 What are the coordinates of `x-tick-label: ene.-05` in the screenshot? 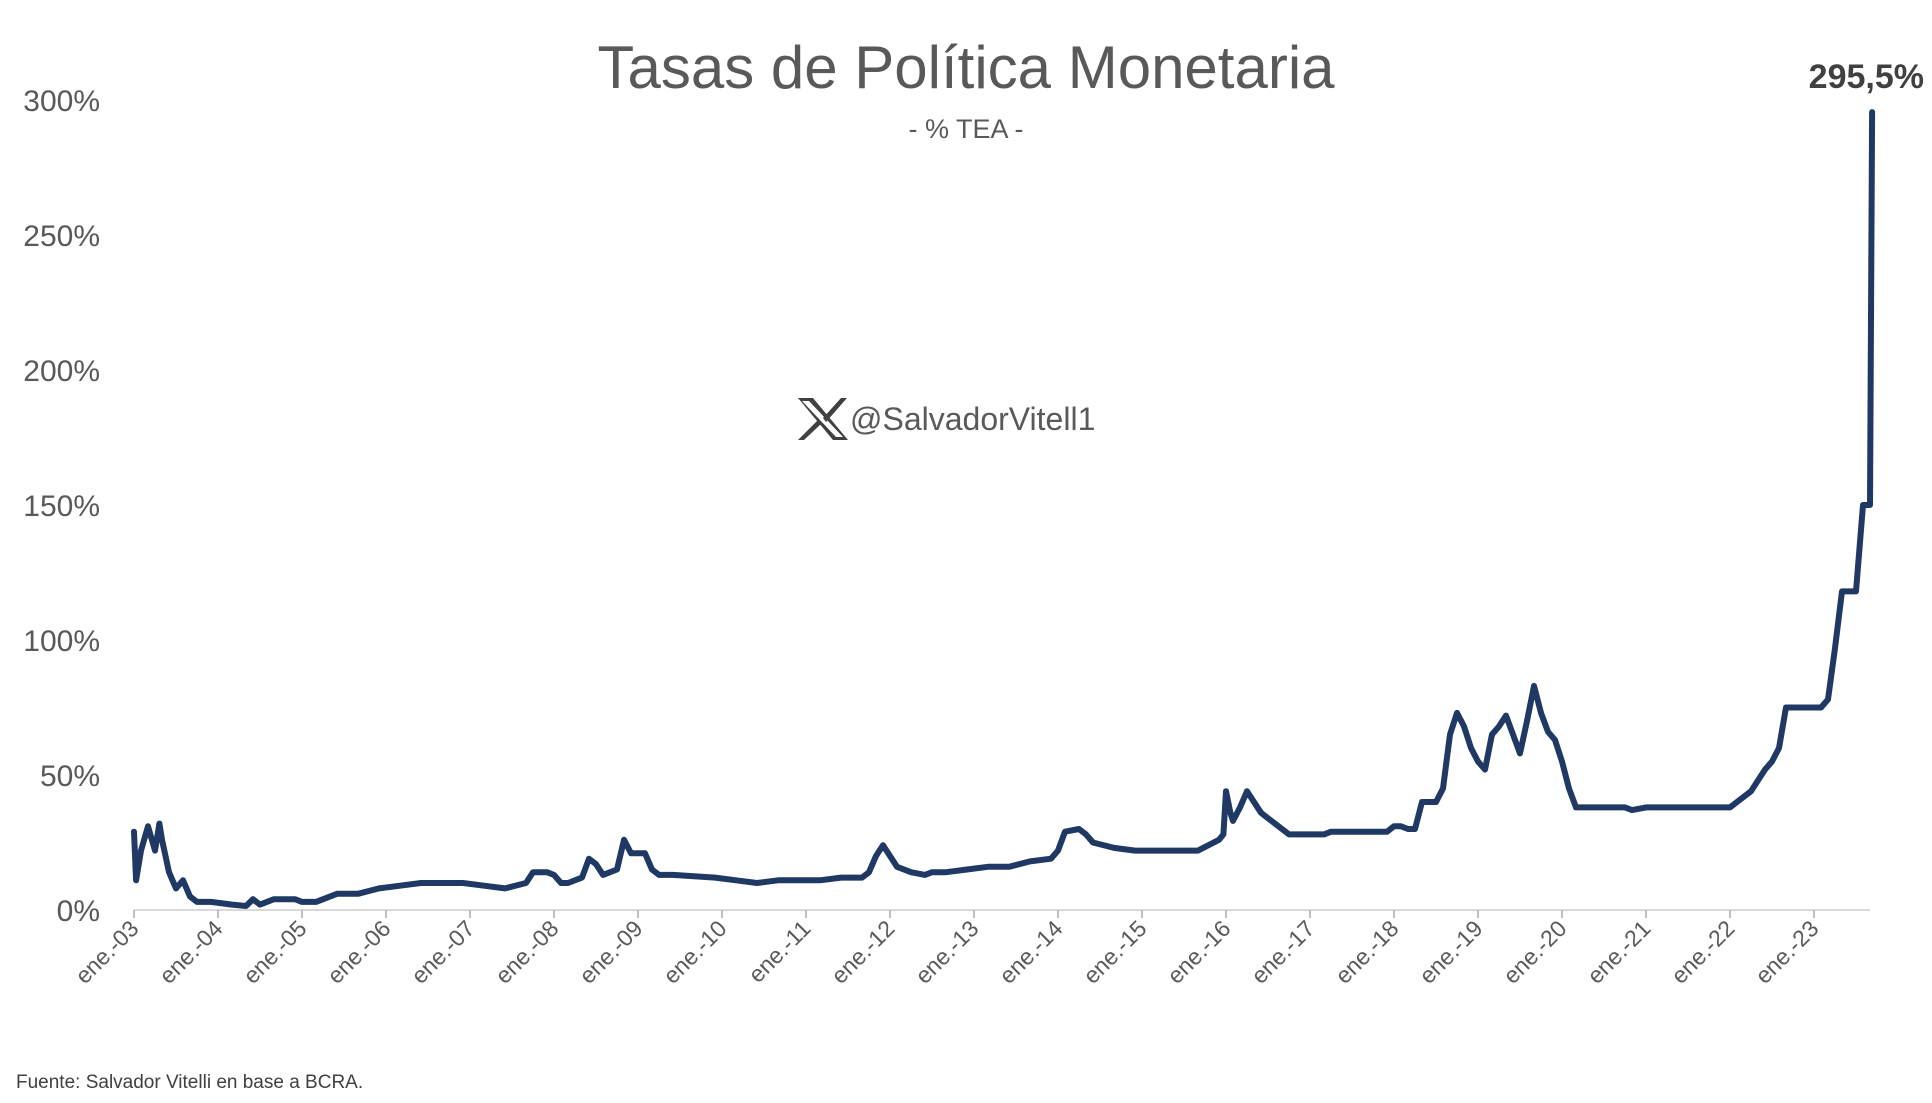 It's located at (275, 952).